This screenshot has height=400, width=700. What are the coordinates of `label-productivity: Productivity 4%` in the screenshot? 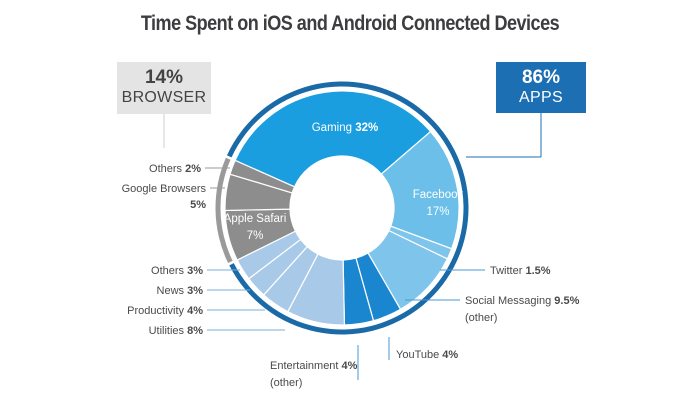 It's located at (165, 311).